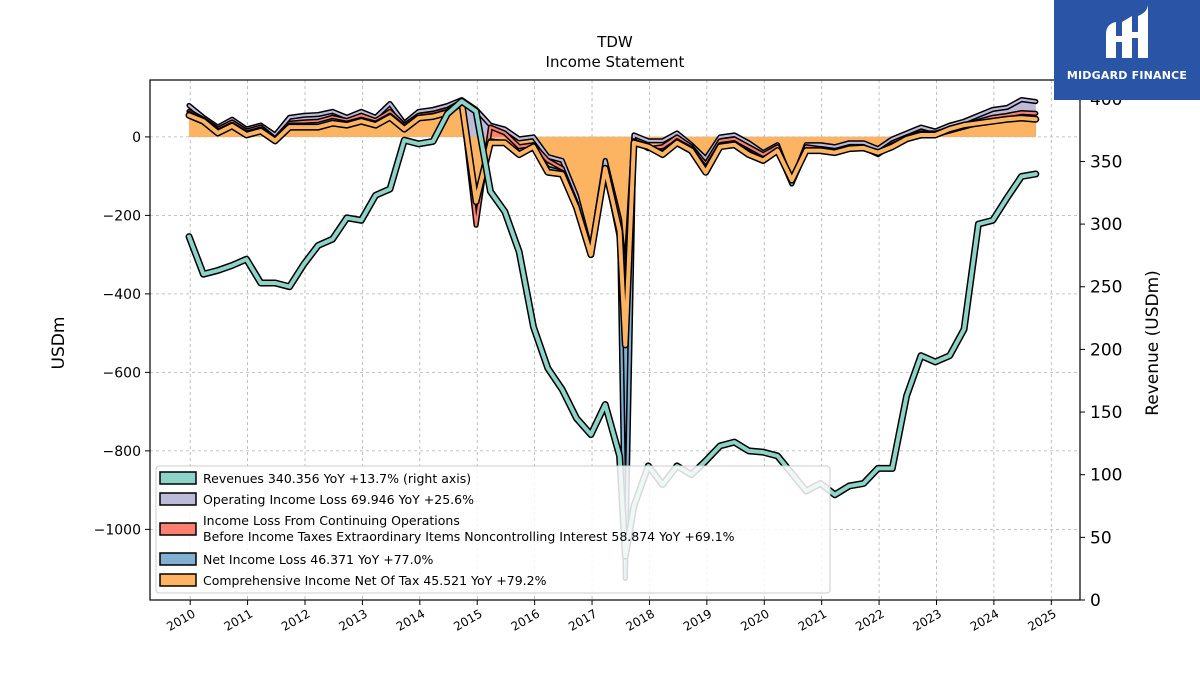  I want to click on chart-title: TDW, so click(614, 42).